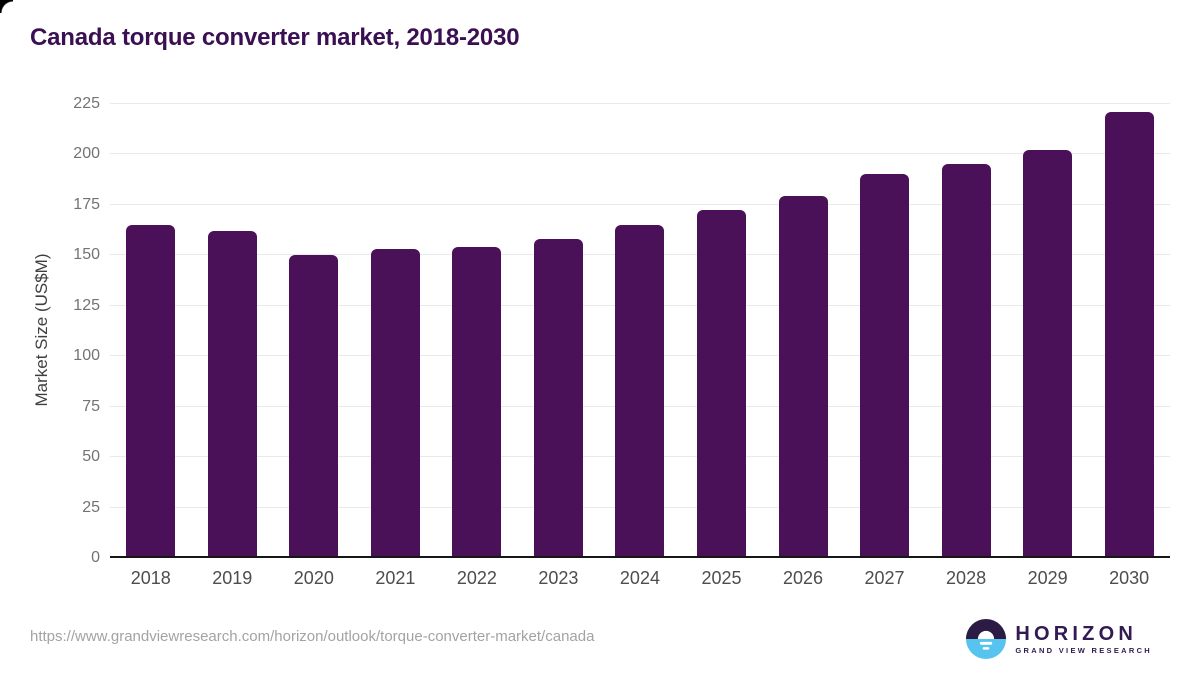 The image size is (1200, 675). Describe the element at coordinates (86, 204) in the screenshot. I see `y-tick-label: 175` at that location.